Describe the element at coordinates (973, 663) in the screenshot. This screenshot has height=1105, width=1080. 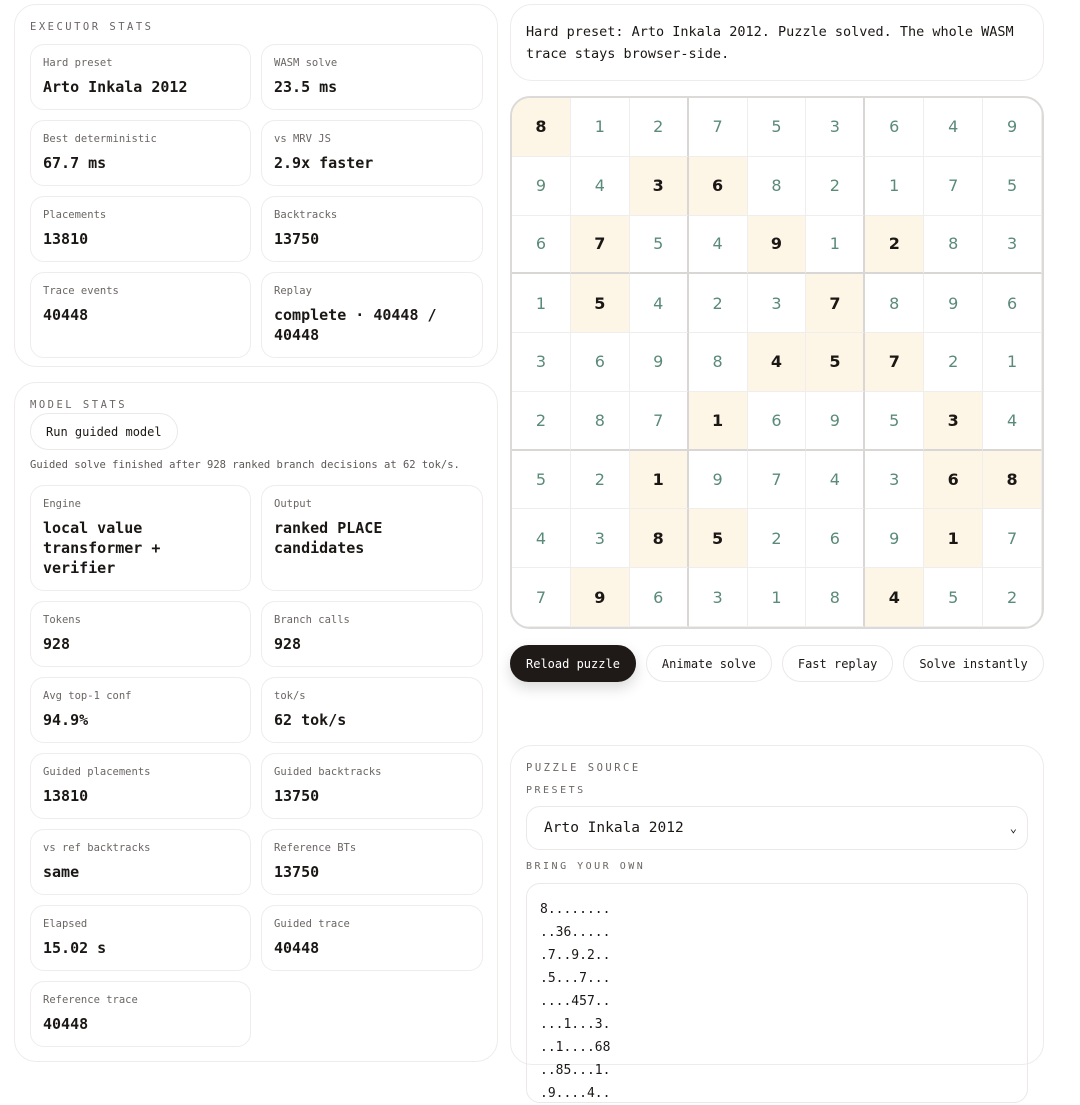
I see `solve-instantly-button: Solve instantly` at that location.